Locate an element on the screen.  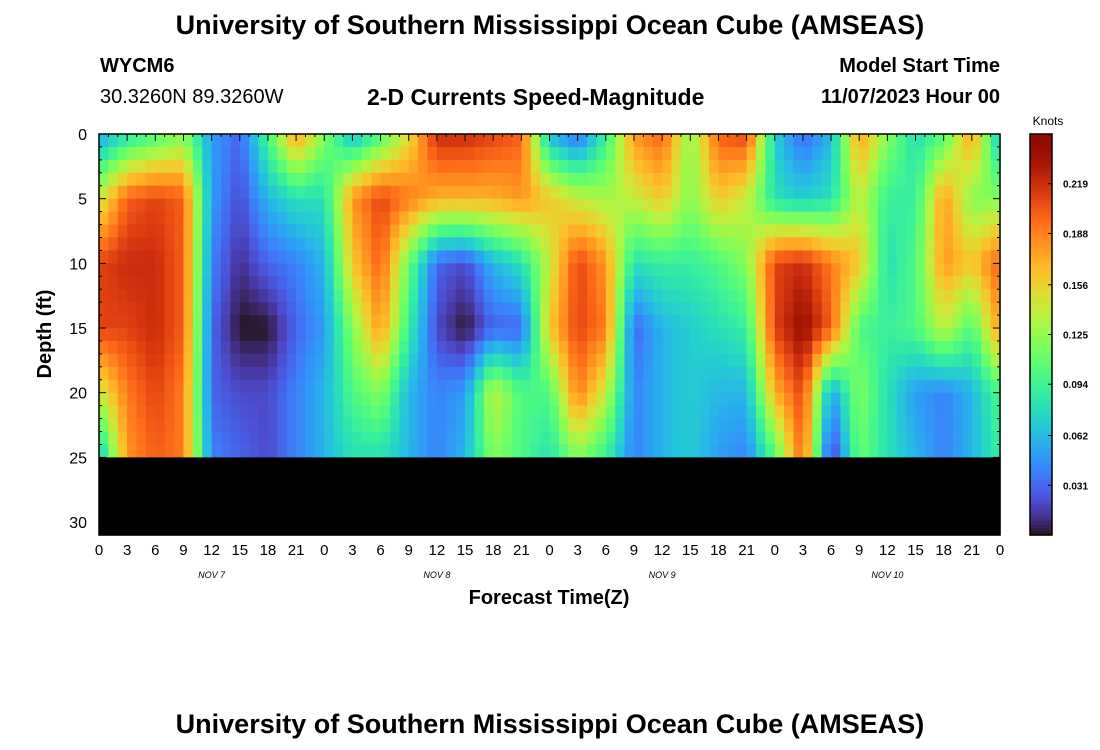
x-tick-label: 9 is located at coordinates (183, 550).